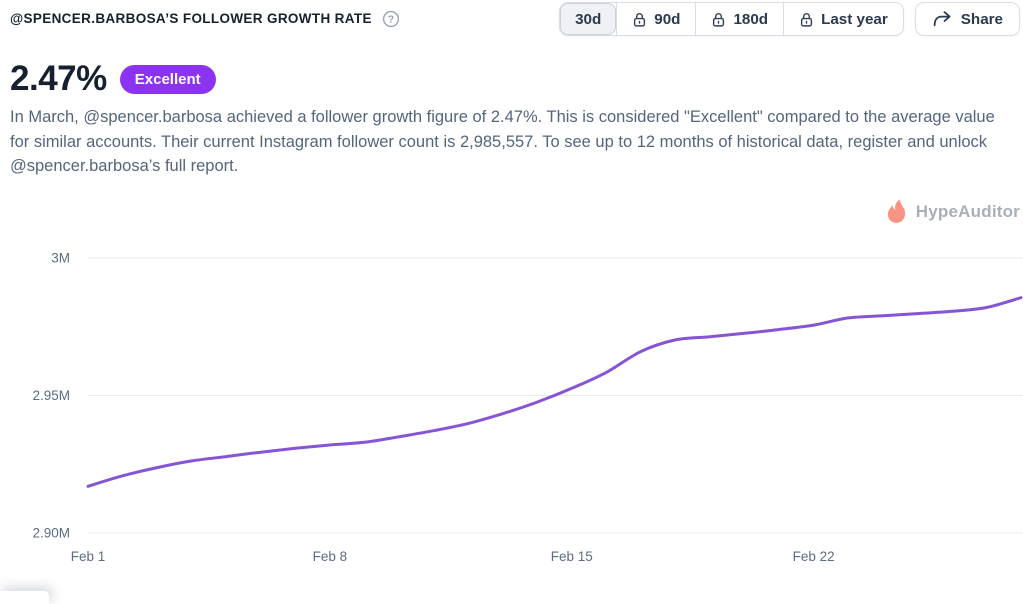 The height and width of the screenshot is (604, 1023). What do you see at coordinates (191, 18) in the screenshot?
I see `page-title: @SPENCER.BARBOSA’S FOLLOWER GROWTH RATE` at bounding box center [191, 18].